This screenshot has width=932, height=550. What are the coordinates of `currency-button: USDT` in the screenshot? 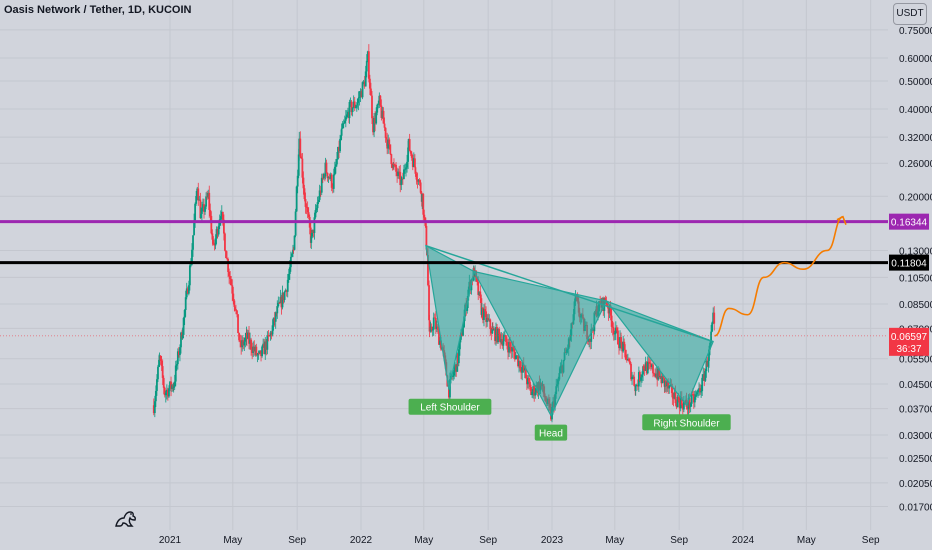 It's located at (910, 14).